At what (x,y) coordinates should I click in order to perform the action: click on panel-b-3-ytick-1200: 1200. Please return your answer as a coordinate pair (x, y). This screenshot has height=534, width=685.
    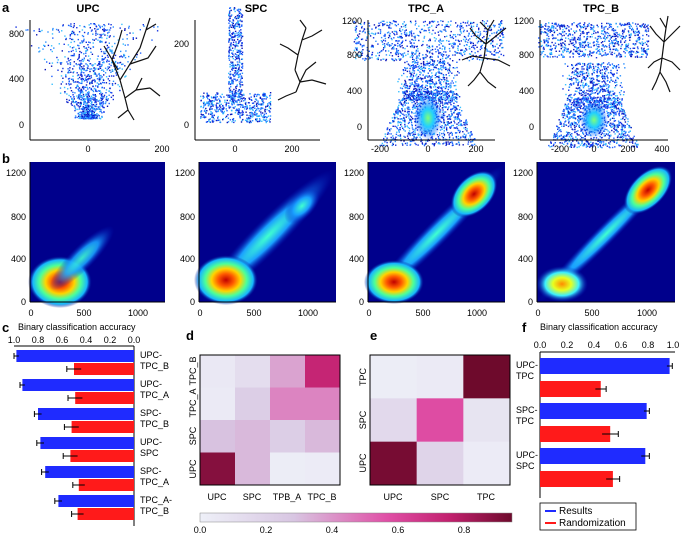
    Looking at the image, I should click on (354, 173).